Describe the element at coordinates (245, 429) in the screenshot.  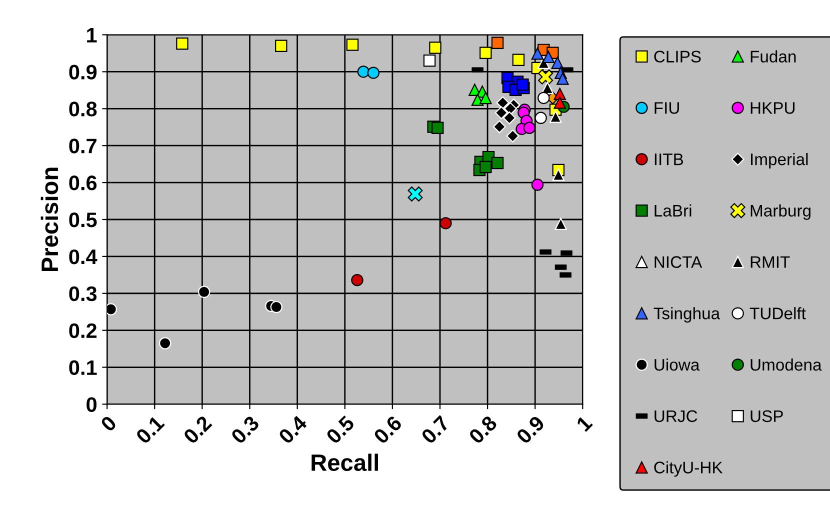
I see `x-tick-label: 0.3` at that location.